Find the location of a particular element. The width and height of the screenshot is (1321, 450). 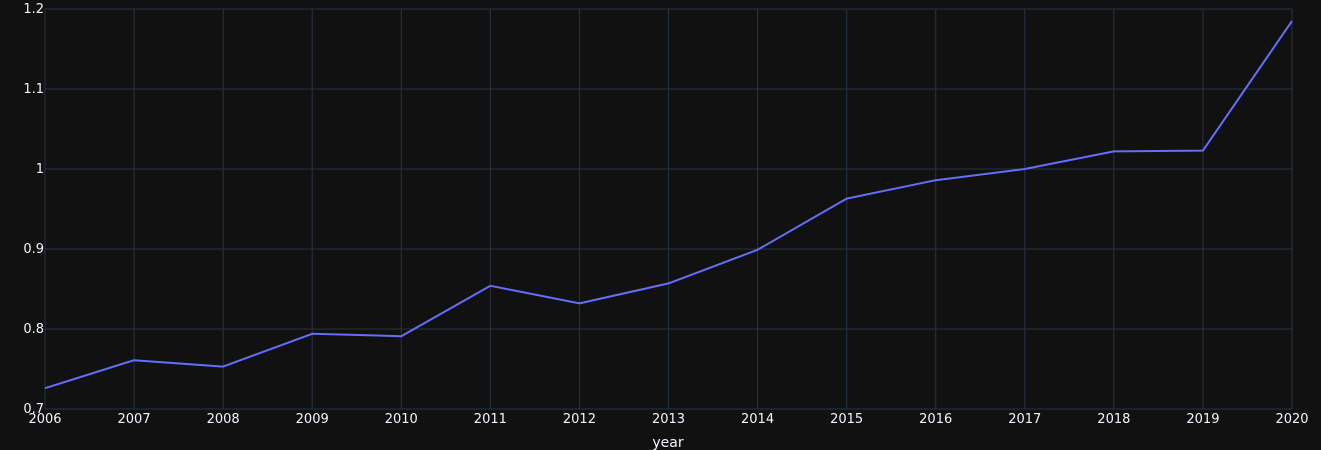

y-tick-label-1.2: 1.2 is located at coordinates (33, 9).